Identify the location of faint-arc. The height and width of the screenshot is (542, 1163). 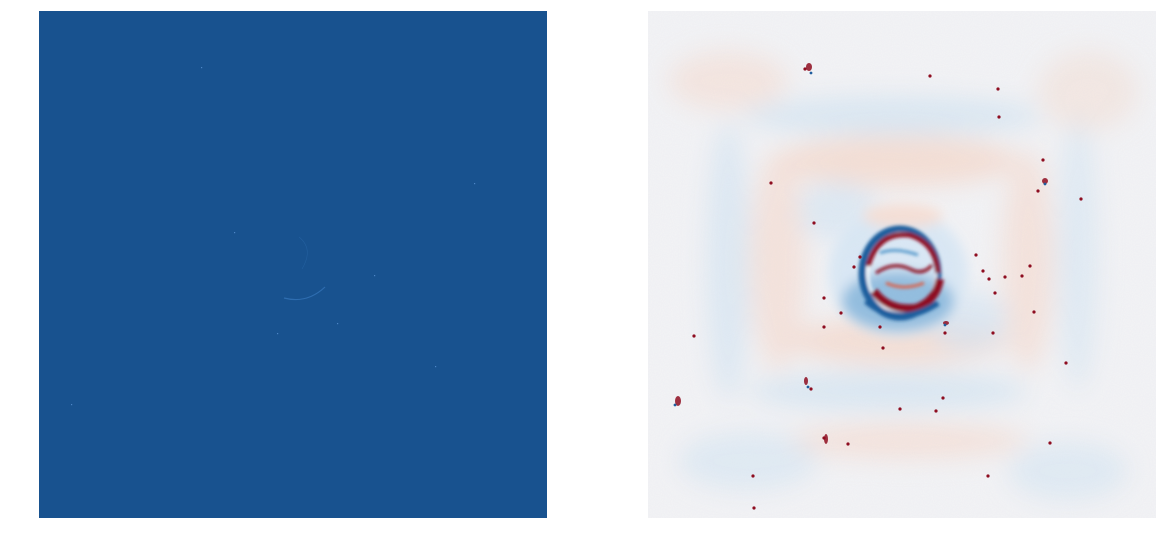
(304, 293).